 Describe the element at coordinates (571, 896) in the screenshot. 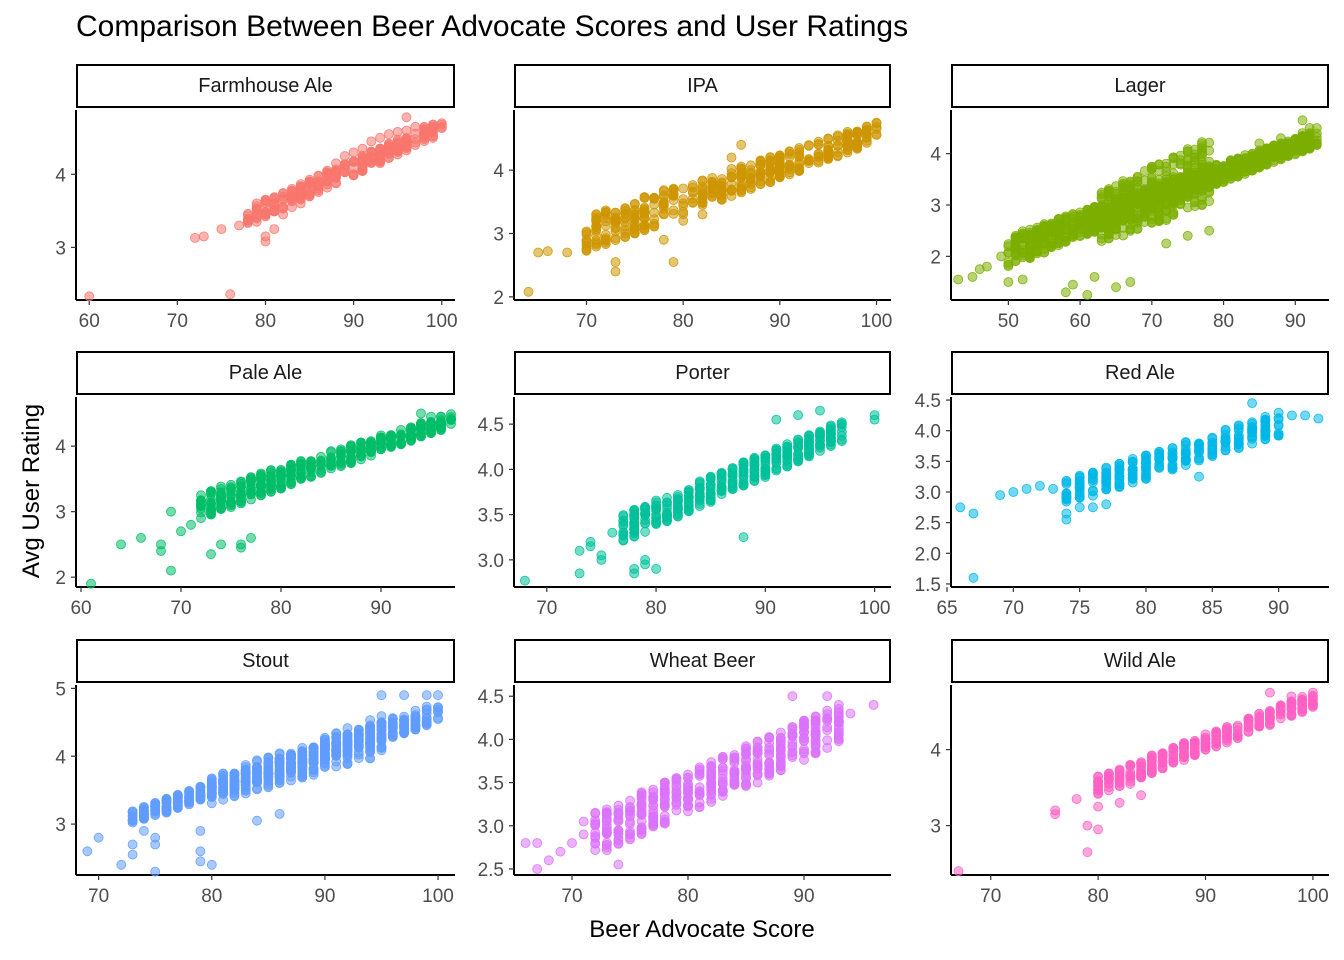

I see `x-tick-label: 70` at that location.